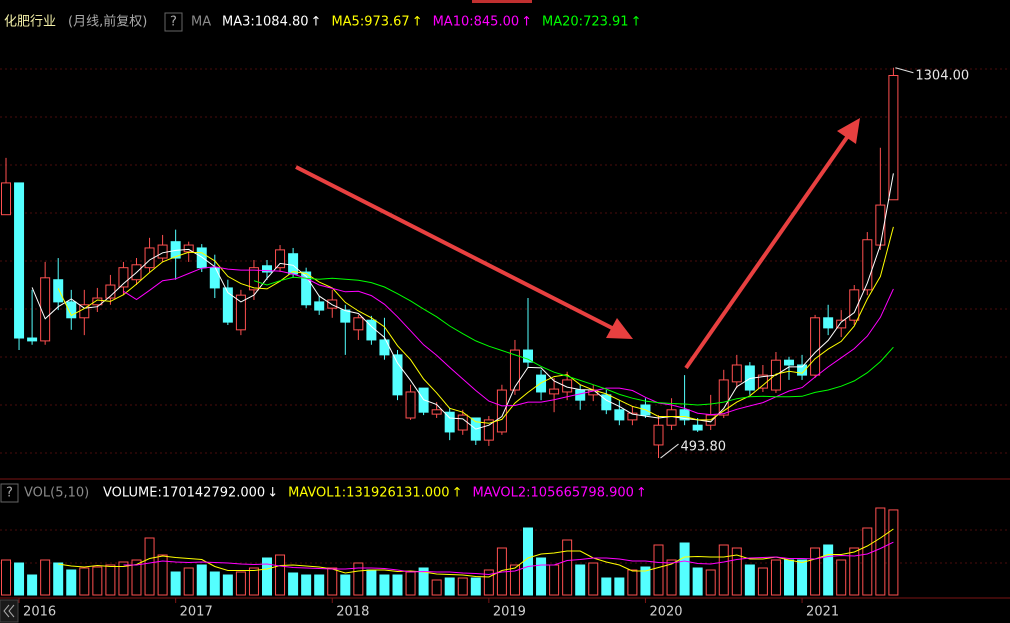 This screenshot has height=623, width=1010. I want to click on indicator-name: VOL(5,10), so click(56, 493).